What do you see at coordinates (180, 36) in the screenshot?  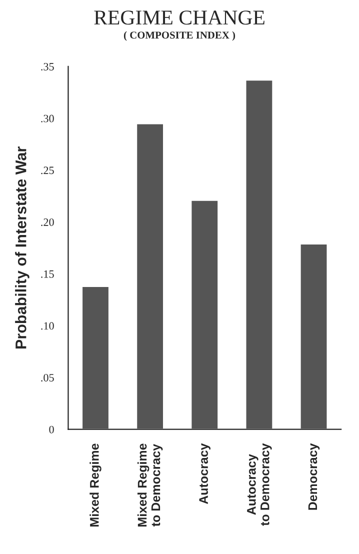 I see `chart-subtitle: ( COMPOSITE INDEX )` at bounding box center [180, 36].